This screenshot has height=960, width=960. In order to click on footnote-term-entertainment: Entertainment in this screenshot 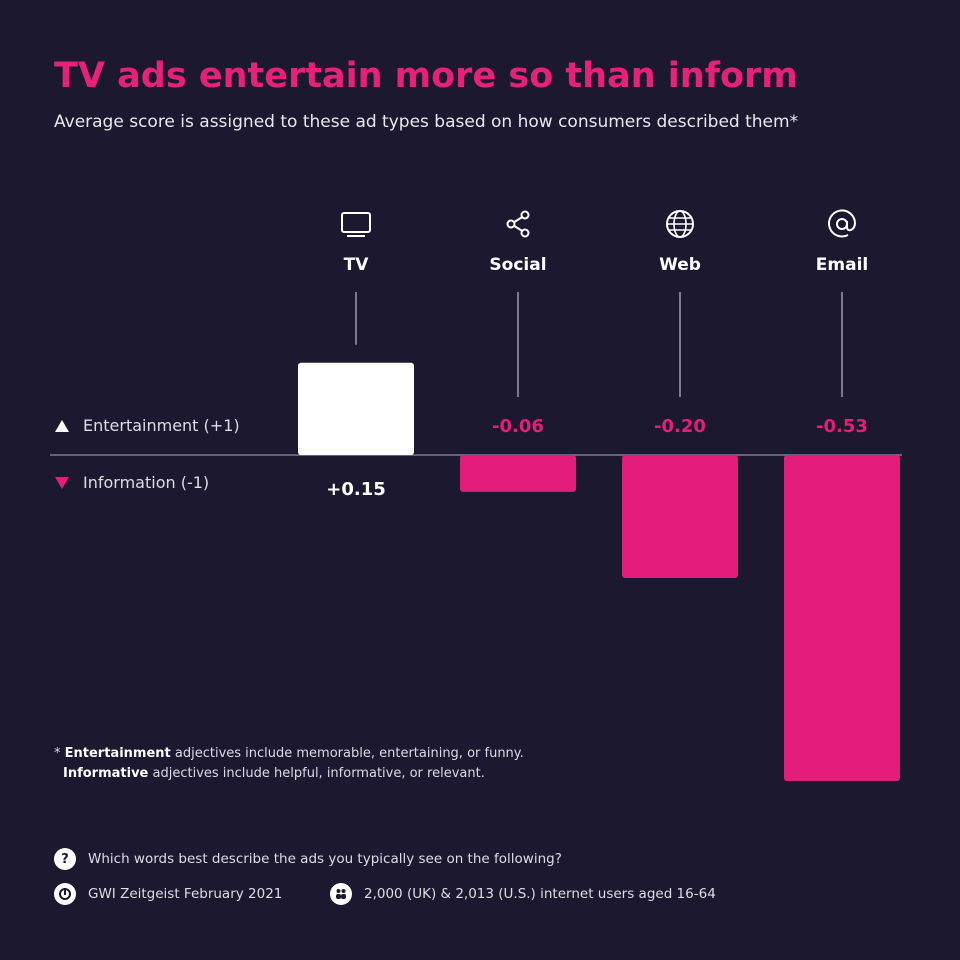, I will do `click(117, 753)`.